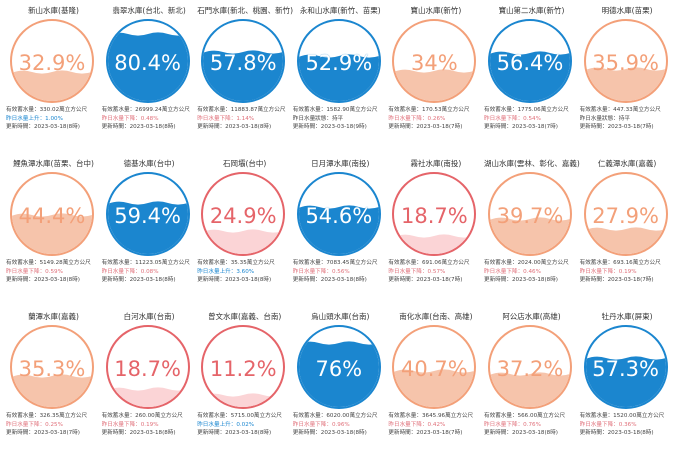 This screenshot has width=690, height=464. Describe the element at coordinates (52, 214) in the screenshot. I see `water-level-gauge: 44.4%` at that location.